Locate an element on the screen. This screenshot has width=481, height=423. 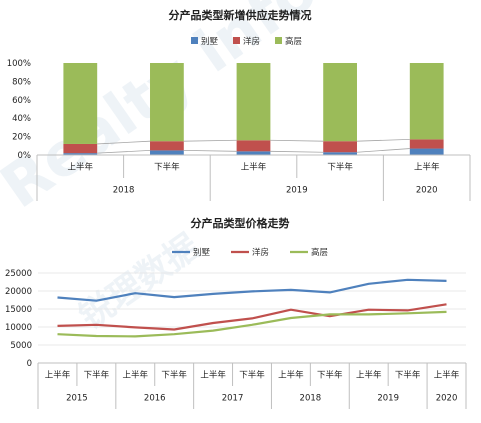
y-tick-label-4: 20000 is located at coordinates (18, 292).